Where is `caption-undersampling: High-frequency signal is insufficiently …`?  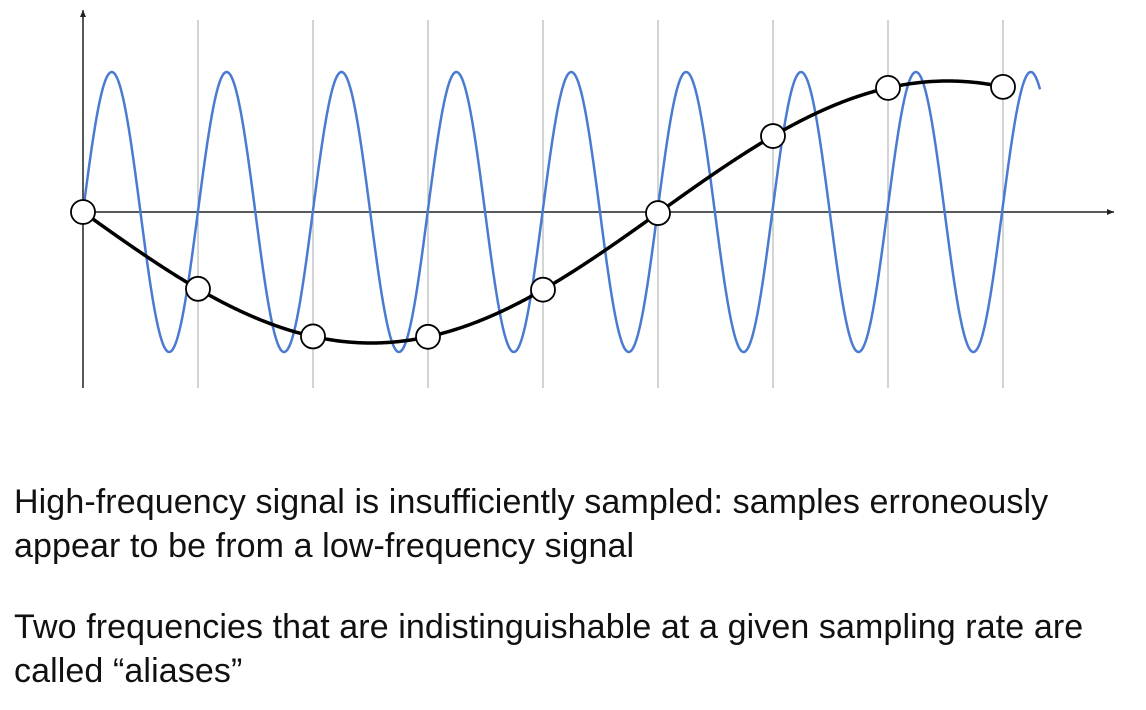 caption-undersampling: High-frequency signal is insufficiently … is located at coordinates (531, 524).